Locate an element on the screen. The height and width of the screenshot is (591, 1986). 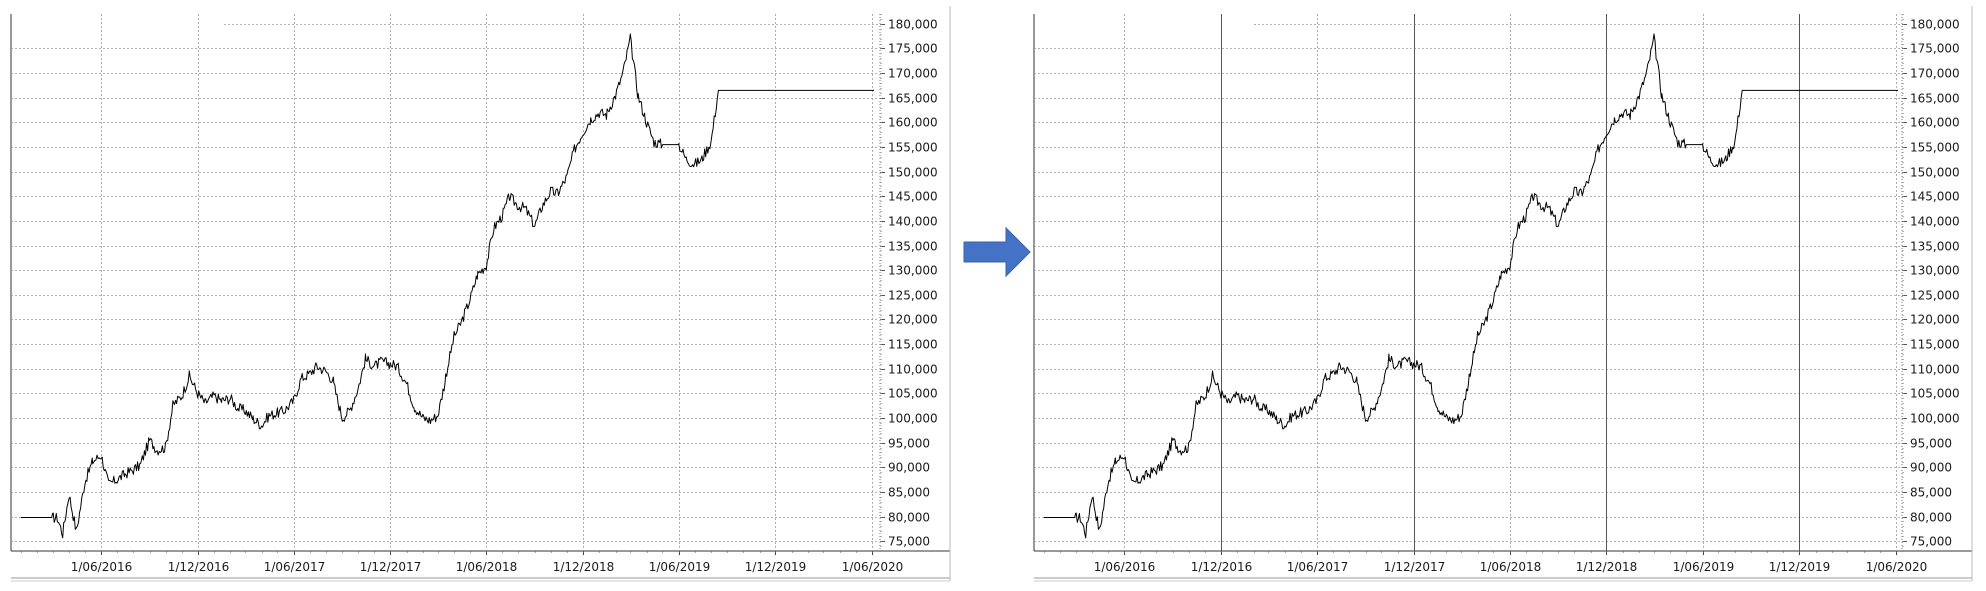
arrow-right-icon is located at coordinates (997, 252).